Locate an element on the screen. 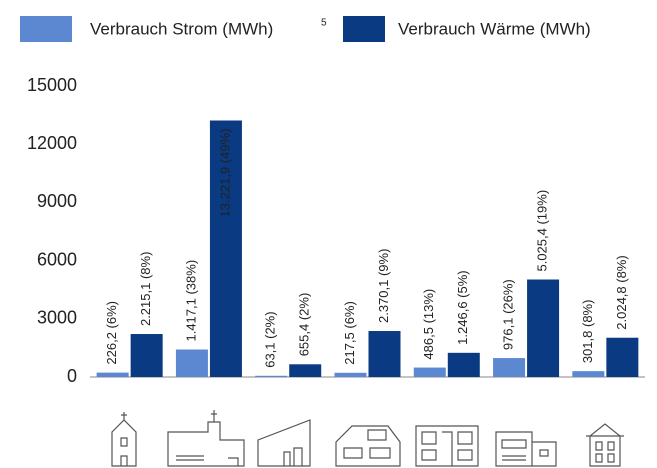 The height and width of the screenshot is (468, 657). value-label: 2.370,1 (9%) is located at coordinates (383, 286).